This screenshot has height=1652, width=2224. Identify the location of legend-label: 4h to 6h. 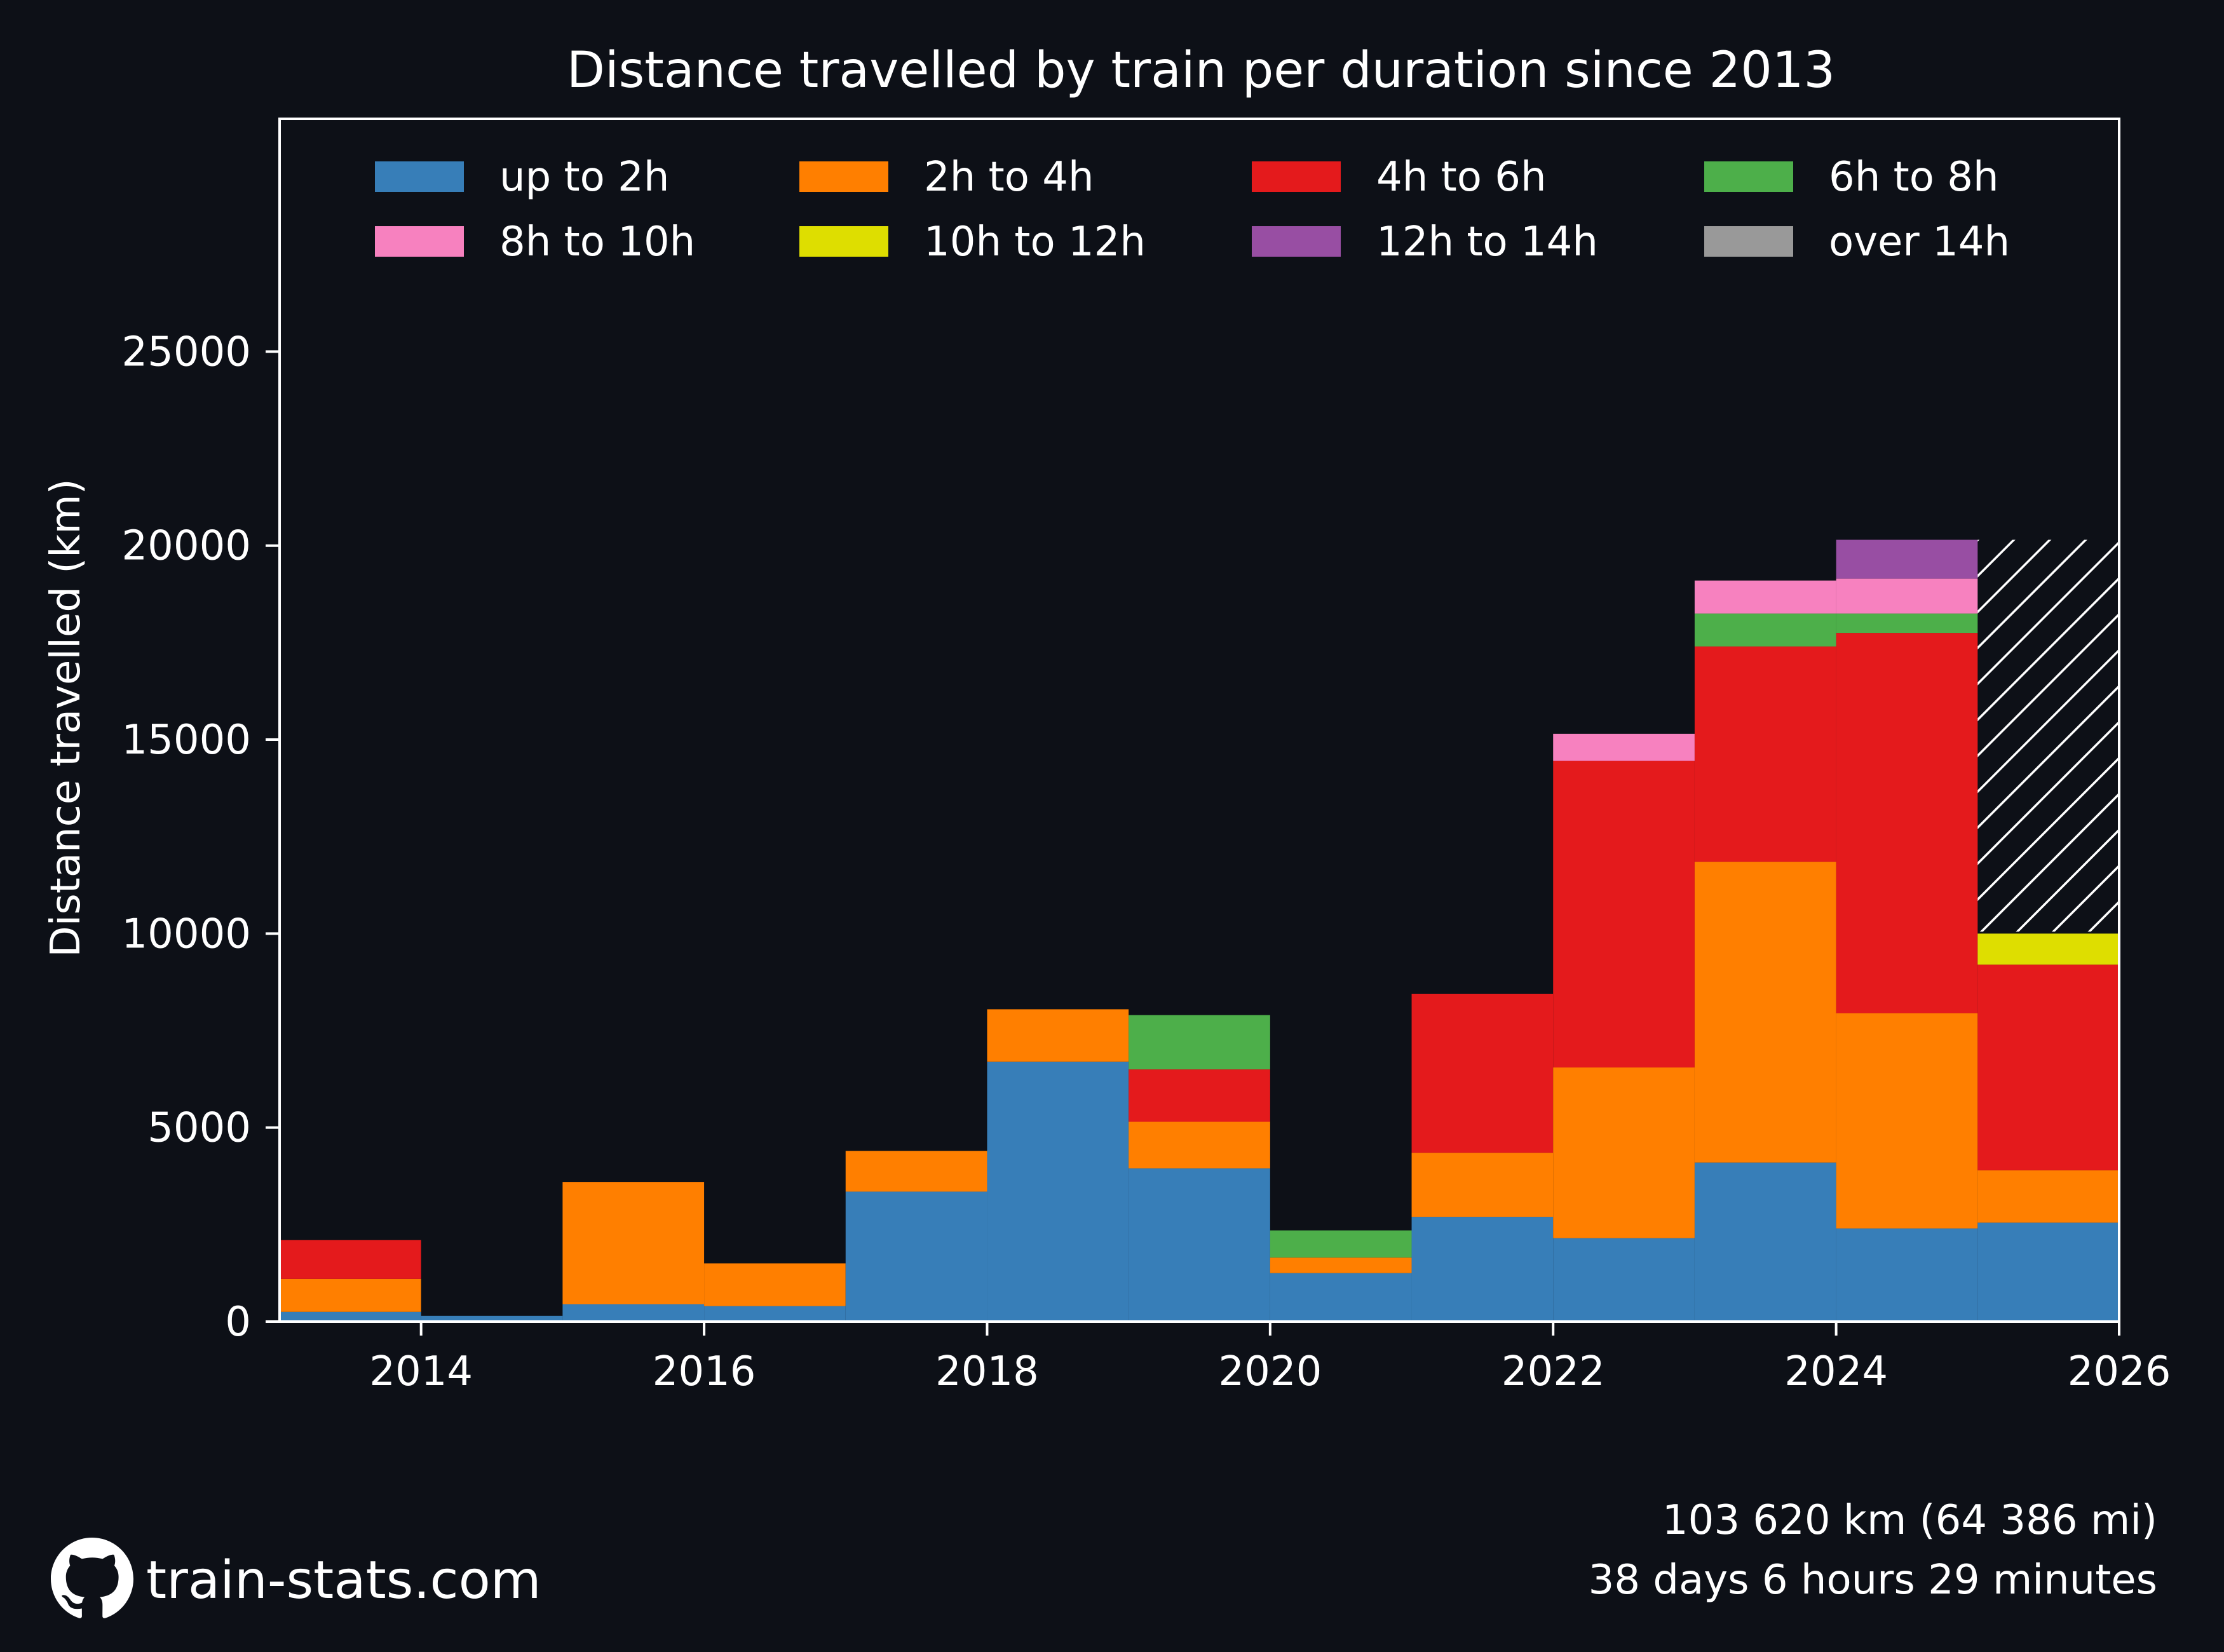
(1461, 177).